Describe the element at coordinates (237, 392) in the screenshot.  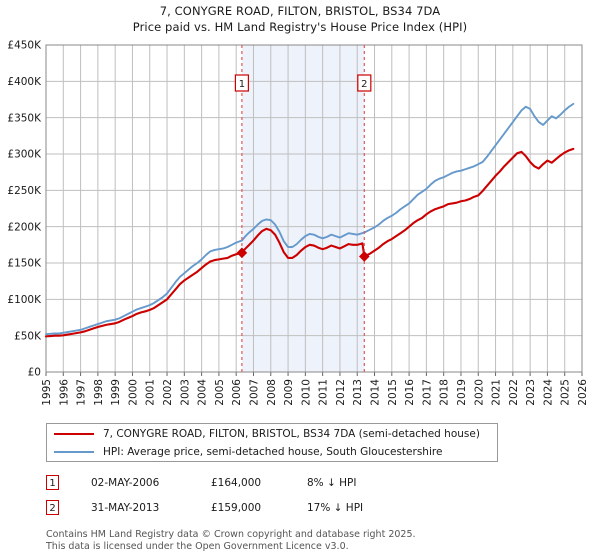
I see `x-axis-tick-label: 2006` at that location.